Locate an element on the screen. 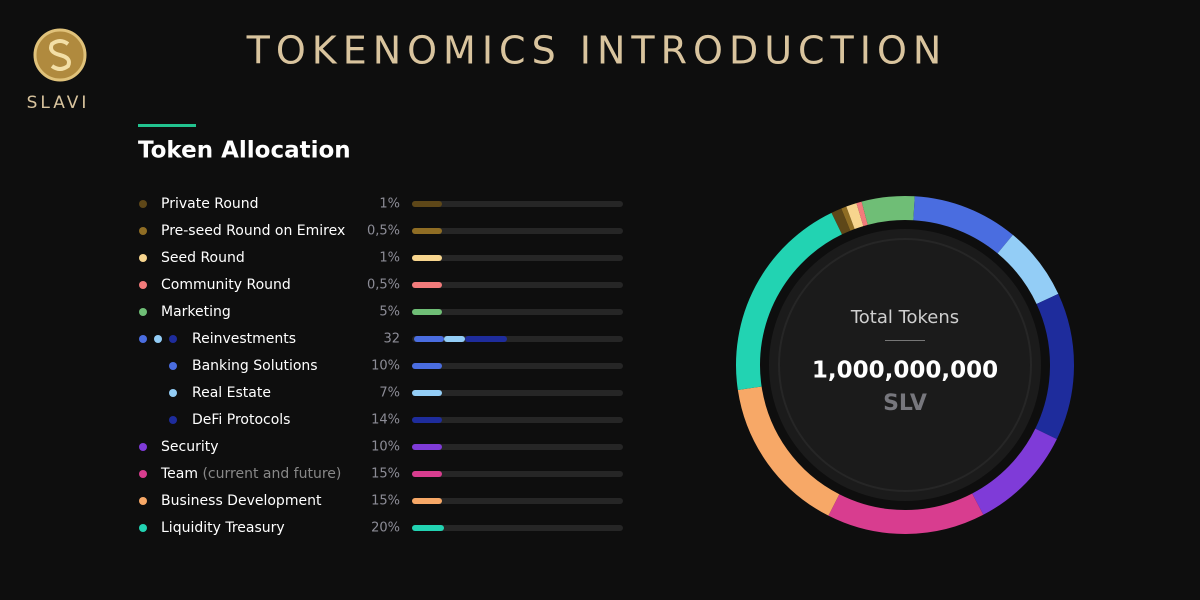 This screenshot has height=600, width=1200. item-value: 14% is located at coordinates (385, 420).